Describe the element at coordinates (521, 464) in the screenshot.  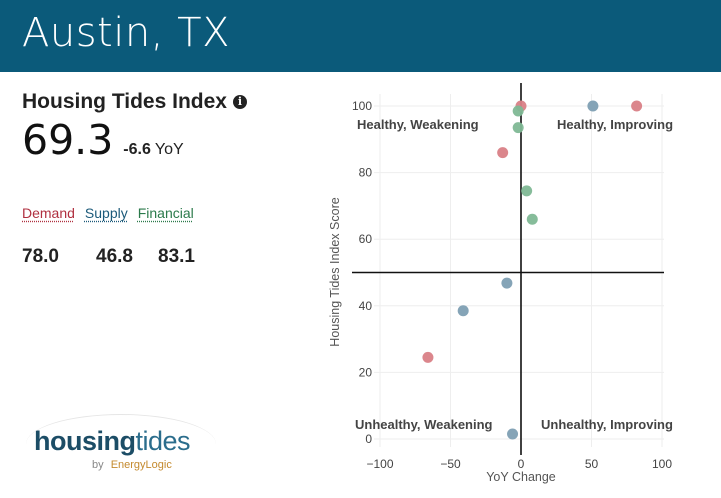
I see `x-tick-label: 0` at that location.